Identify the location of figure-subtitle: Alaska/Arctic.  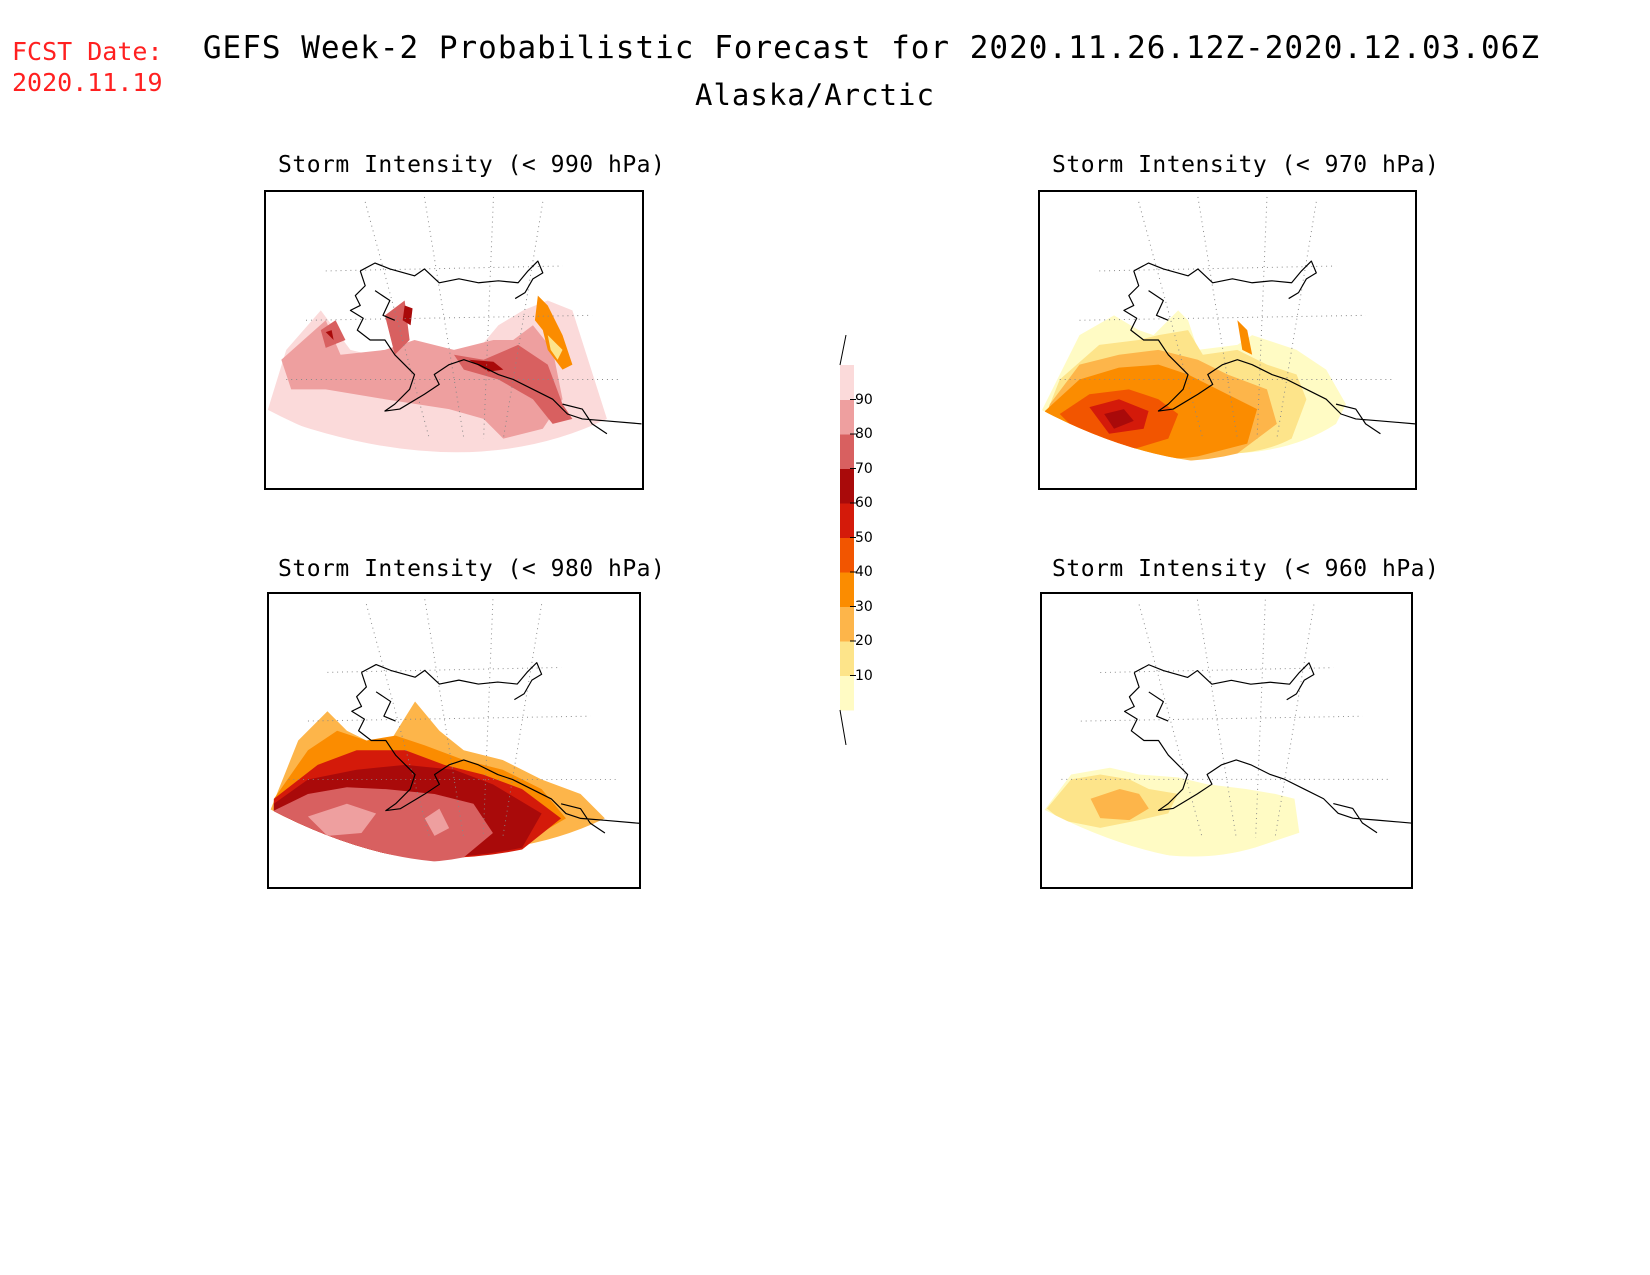
(815, 95).